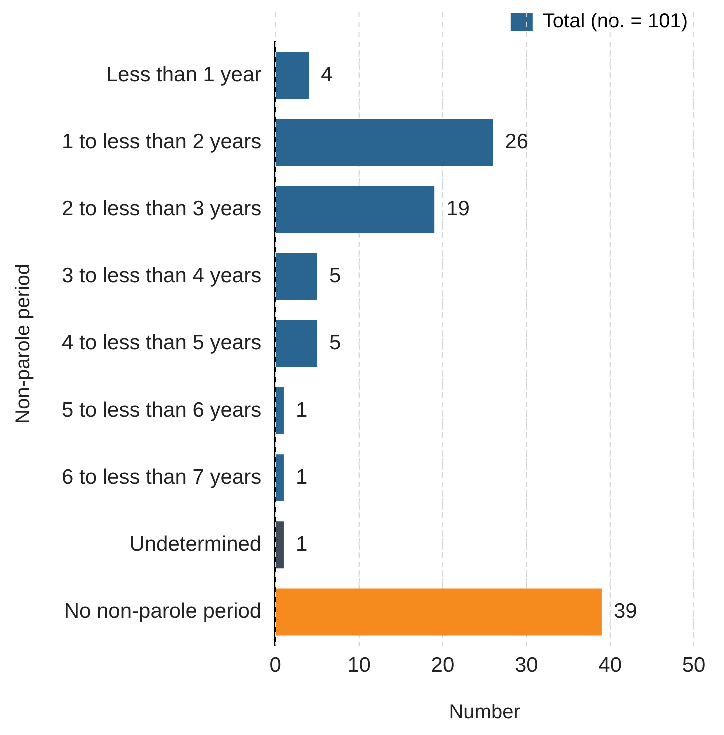 The width and height of the screenshot is (724, 735). I want to click on x-tick-label: 10, so click(359, 666).